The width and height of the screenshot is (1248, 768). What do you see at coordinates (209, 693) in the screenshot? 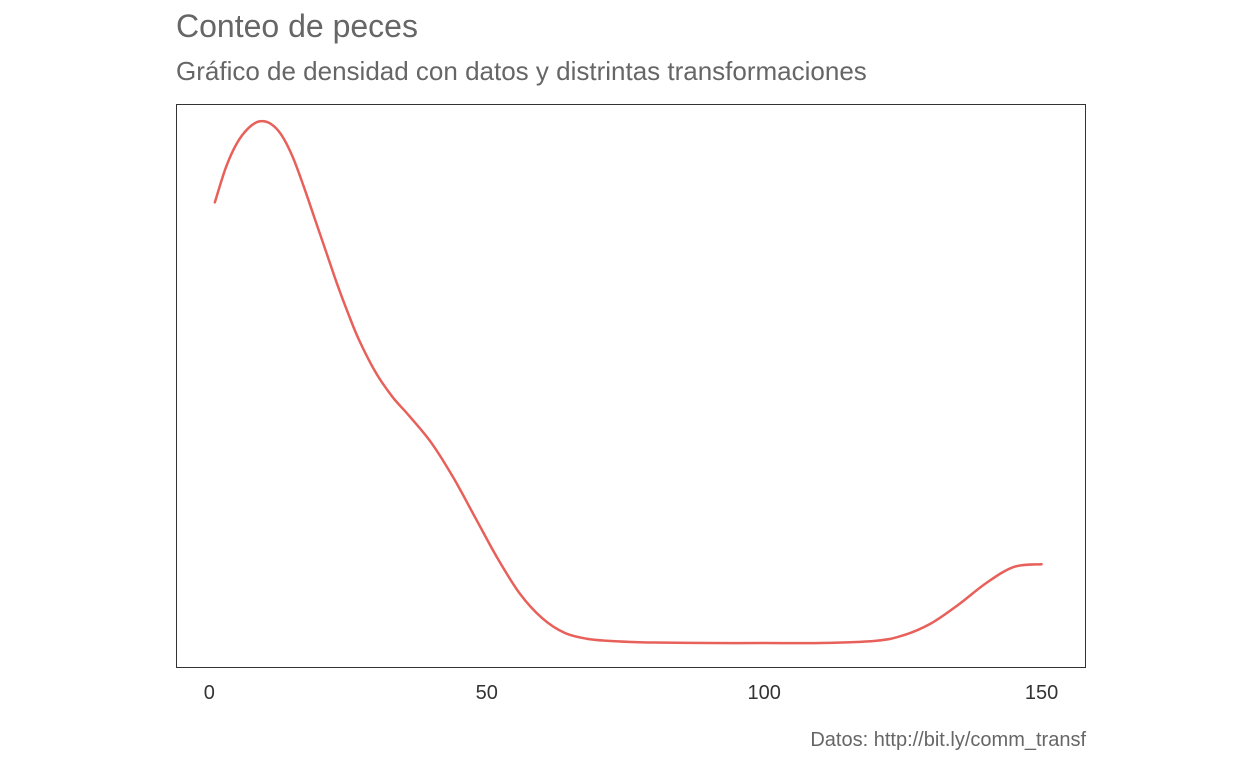
I see `x-tick-label: 0` at bounding box center [209, 693].